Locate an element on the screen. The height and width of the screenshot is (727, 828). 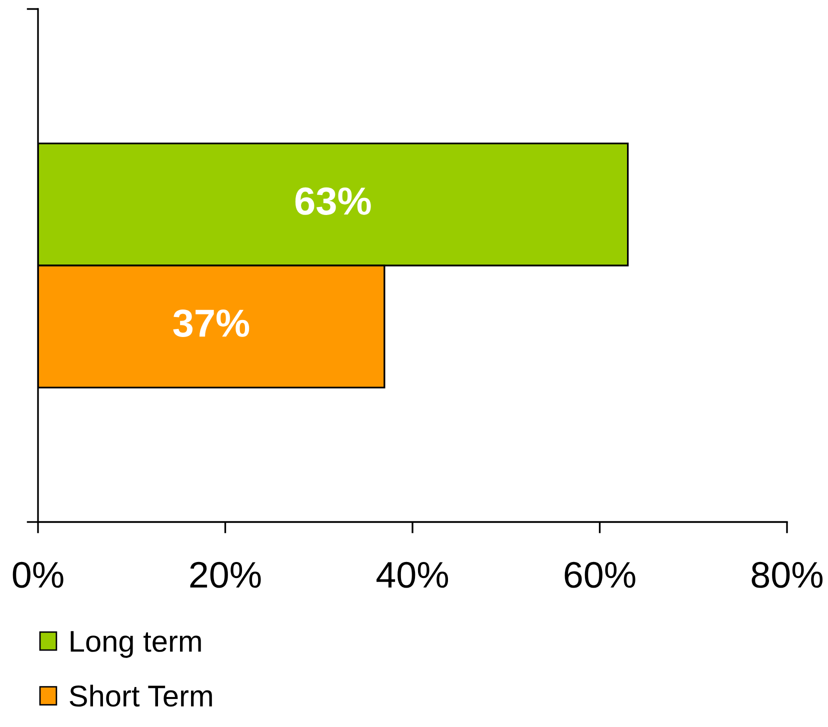
x-tick-label: 40% is located at coordinates (412, 575).